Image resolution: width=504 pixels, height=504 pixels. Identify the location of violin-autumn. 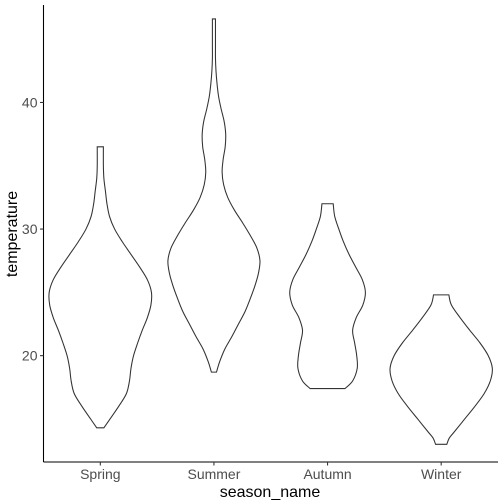
(327, 296).